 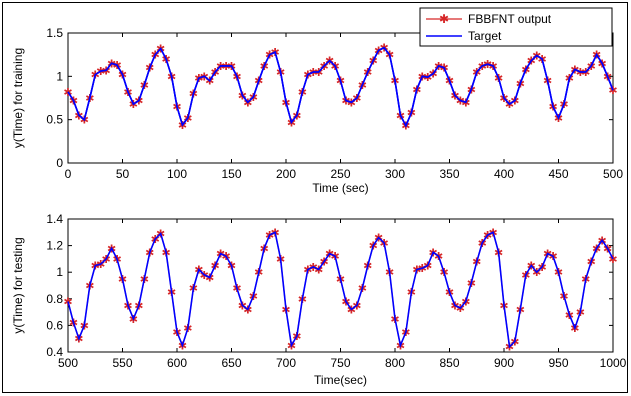 I want to click on training-y-axis-label: y(Time) for training, so click(x=18, y=98).